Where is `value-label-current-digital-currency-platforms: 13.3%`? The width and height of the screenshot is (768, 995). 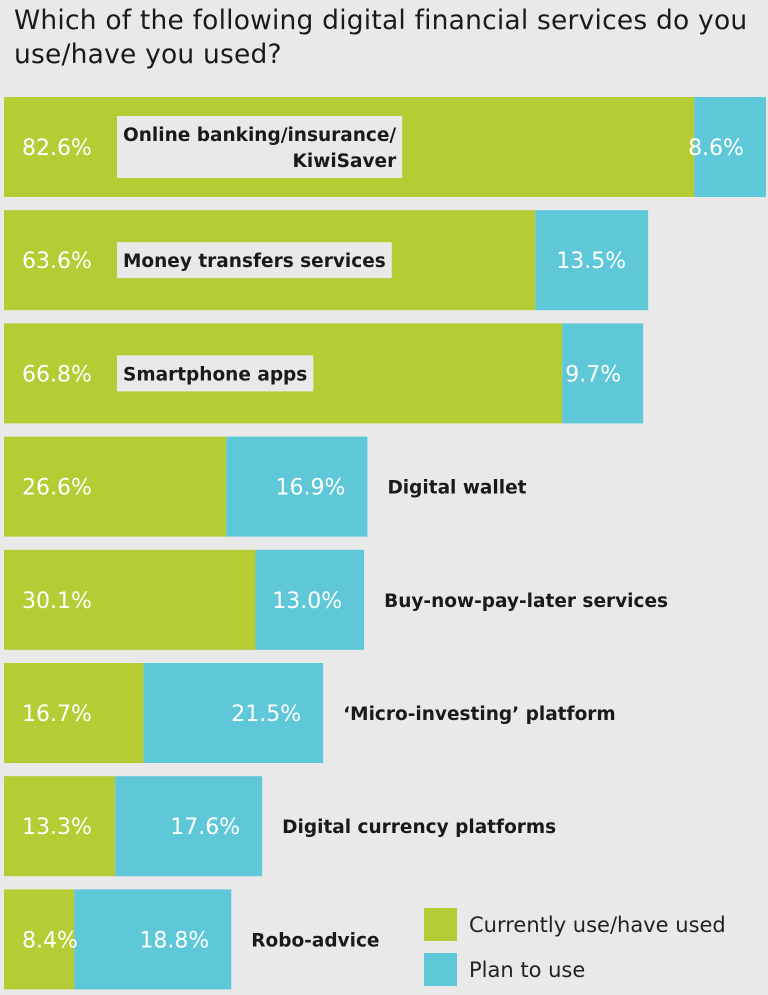 value-label-current-digital-currency-platforms: 13.3% is located at coordinates (57, 827).